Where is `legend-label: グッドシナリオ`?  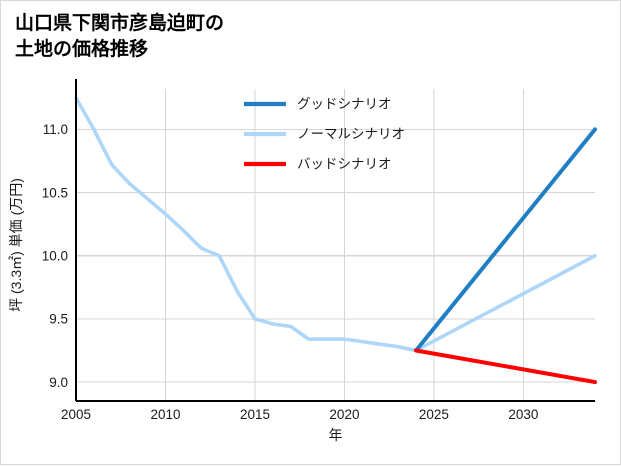
legend-label: グッドシナリオ is located at coordinates (344, 104).